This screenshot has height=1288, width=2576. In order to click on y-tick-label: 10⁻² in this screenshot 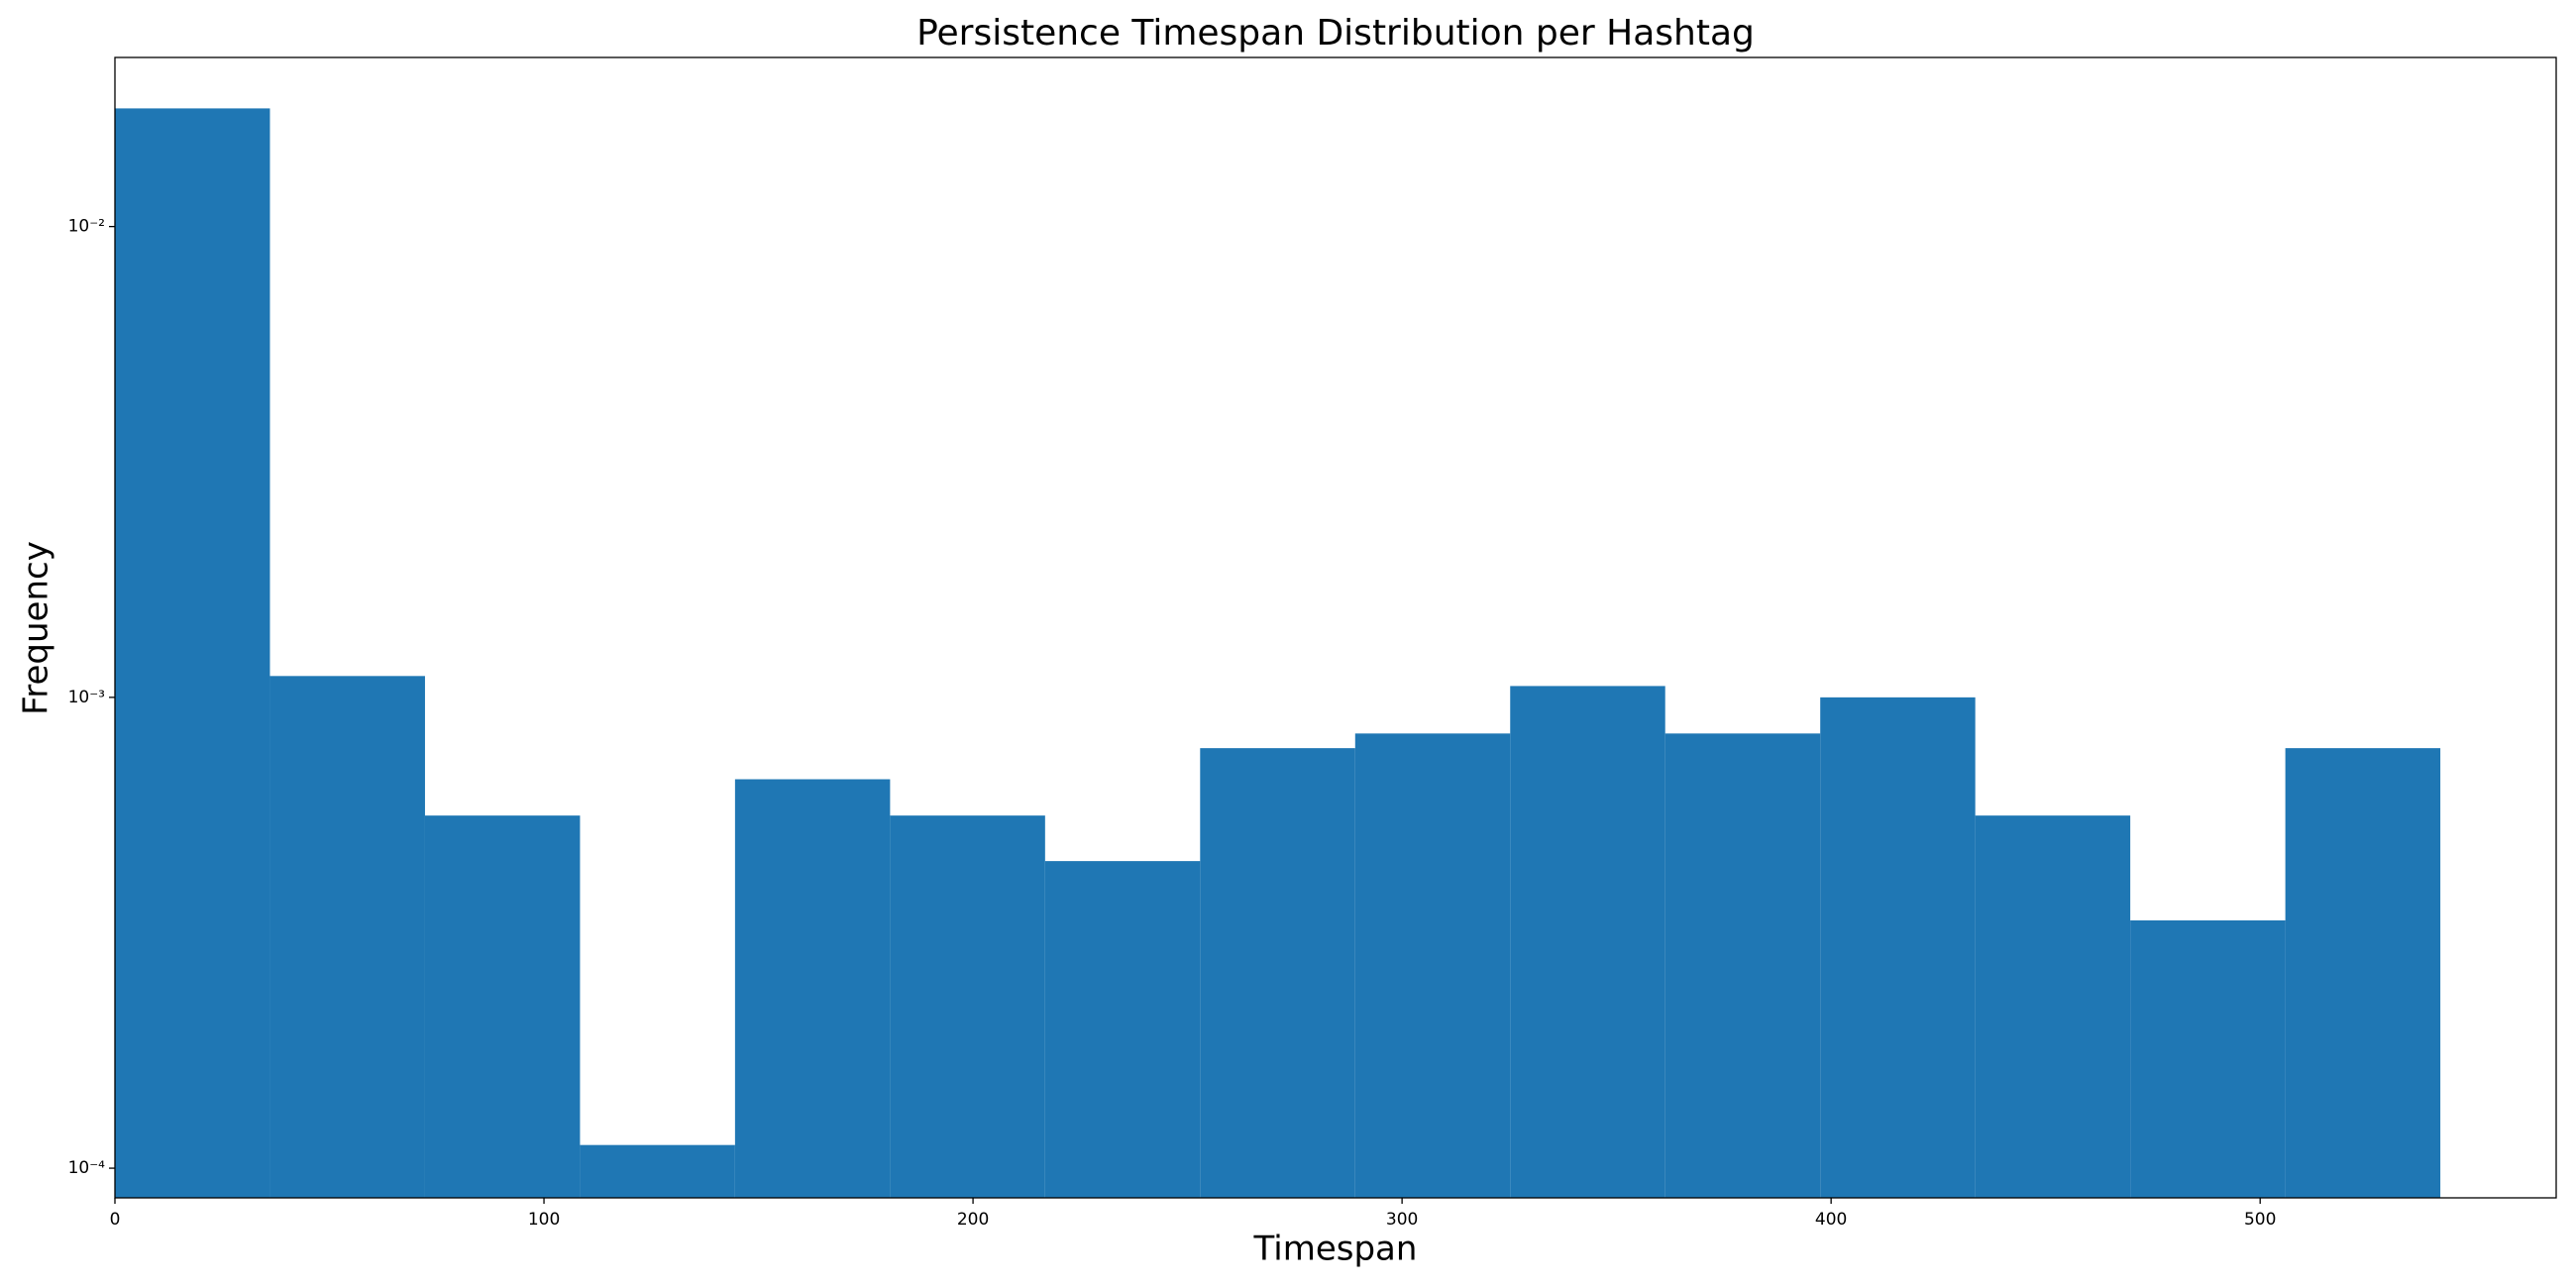, I will do `click(86, 227)`.